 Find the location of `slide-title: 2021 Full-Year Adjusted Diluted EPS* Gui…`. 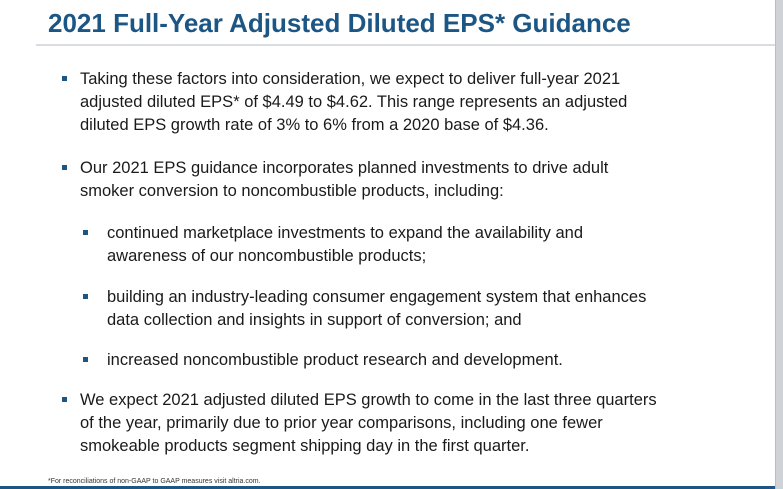

slide-title: 2021 Full-Year Adjusted Diluted EPS* Gui… is located at coordinates (339, 23).